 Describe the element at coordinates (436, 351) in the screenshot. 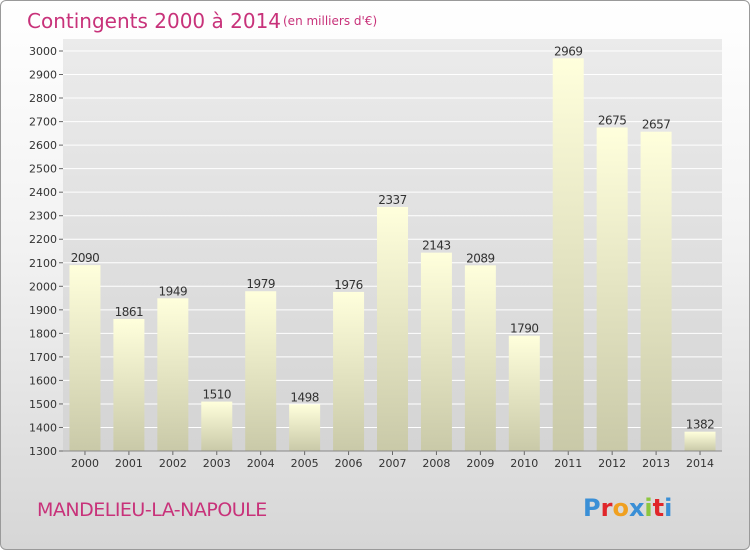

I see `bar-2008` at that location.